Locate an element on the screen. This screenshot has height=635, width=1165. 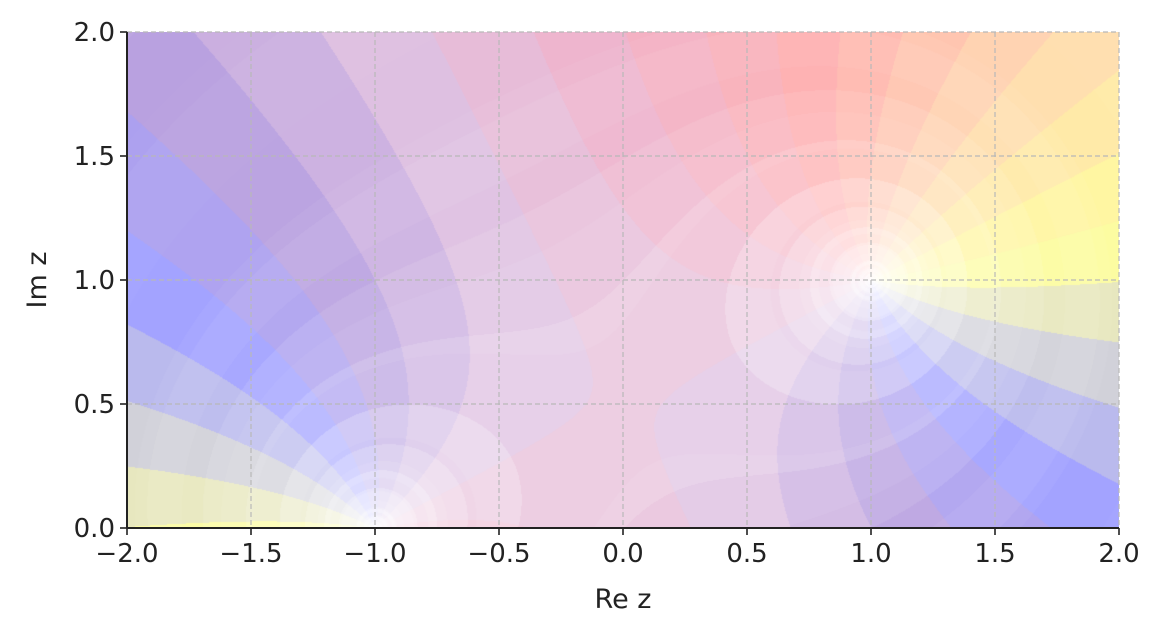
y-ticks: 0.0 0.5 1.0 1.5 2.0 is located at coordinates (100, 281).